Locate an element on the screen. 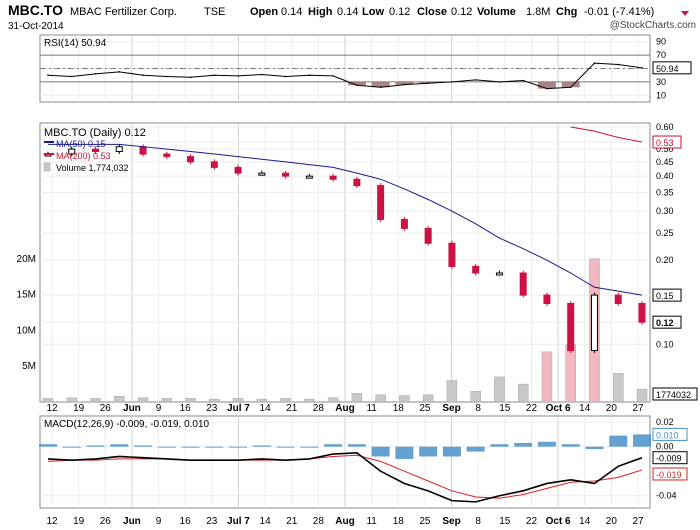  ma200-legend-swatch is located at coordinates (49, 154).